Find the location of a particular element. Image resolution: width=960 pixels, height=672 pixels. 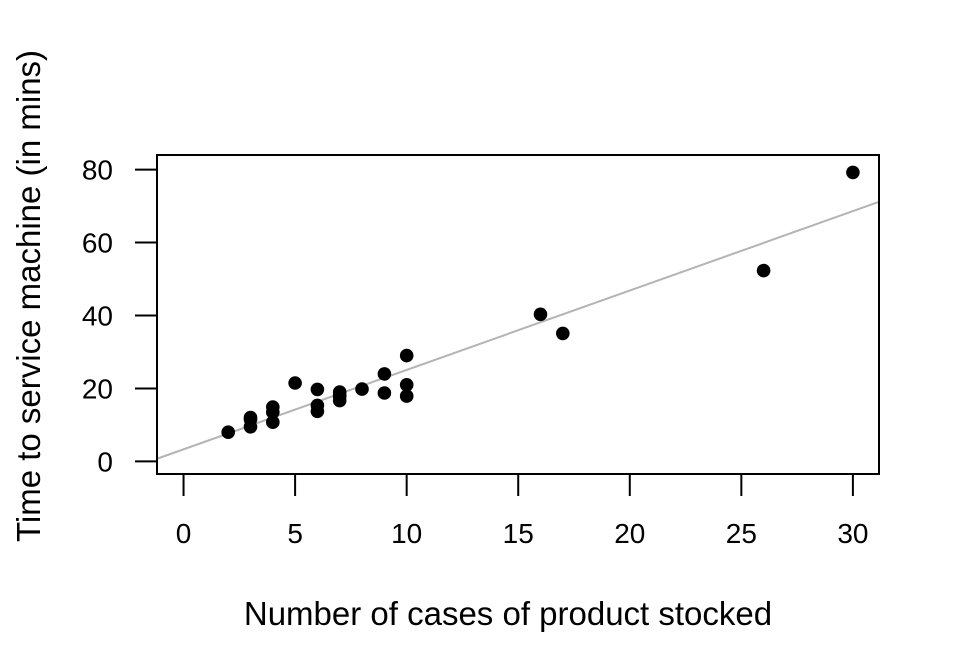

x-axis: 0 5 10 15 20 25 30 is located at coordinates (522, 511).